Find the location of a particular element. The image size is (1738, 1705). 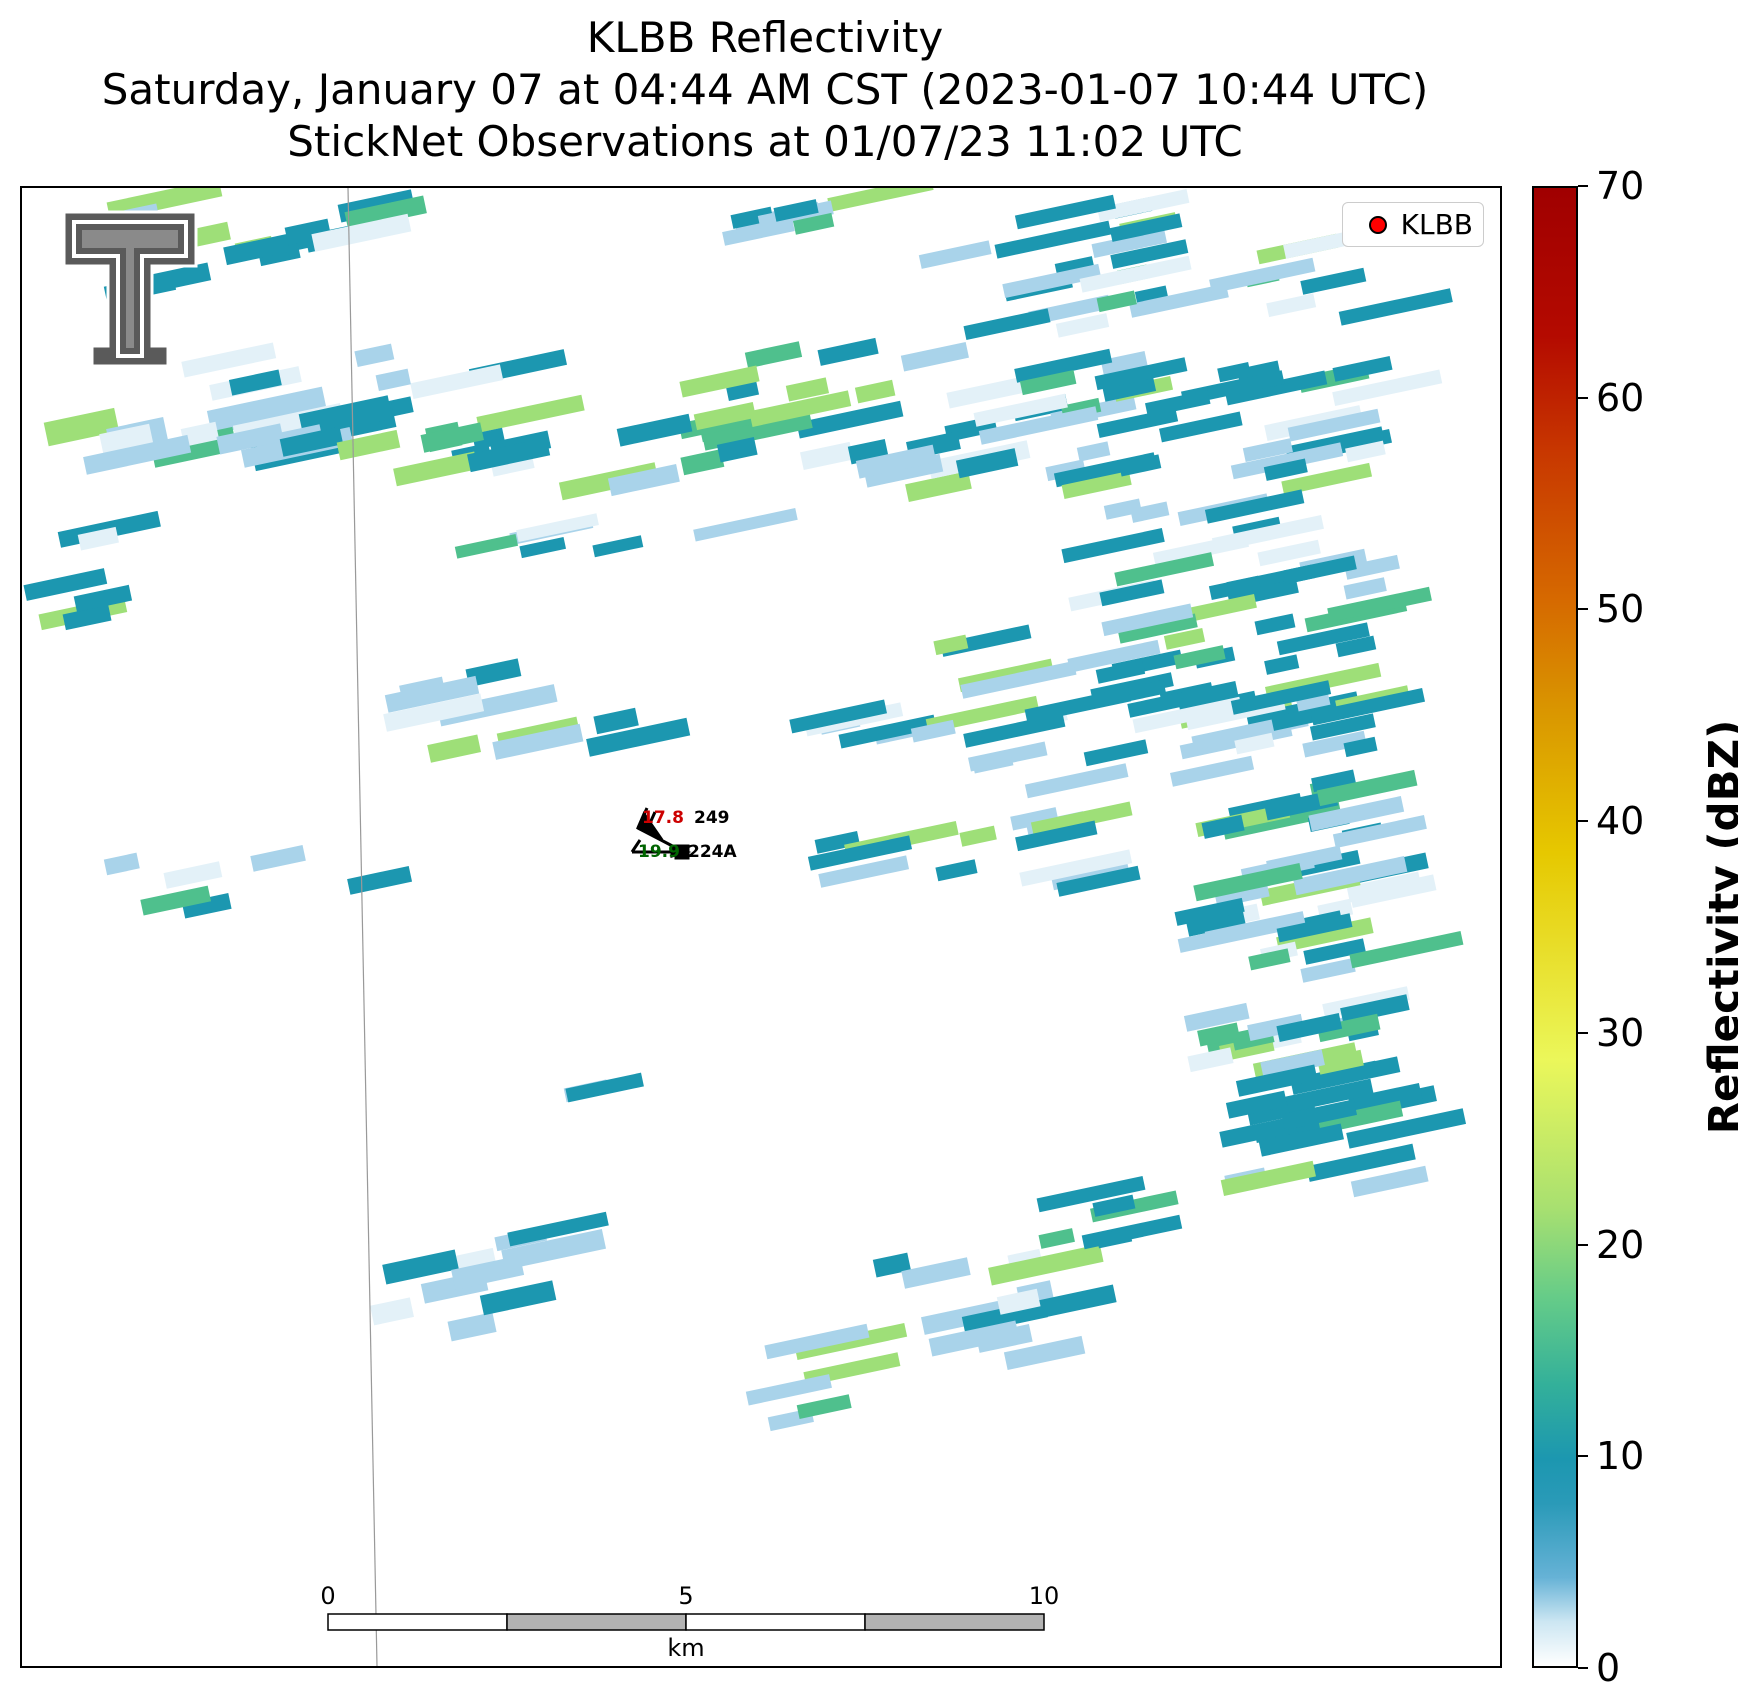

scale-unit: km is located at coordinates (686, 1648).